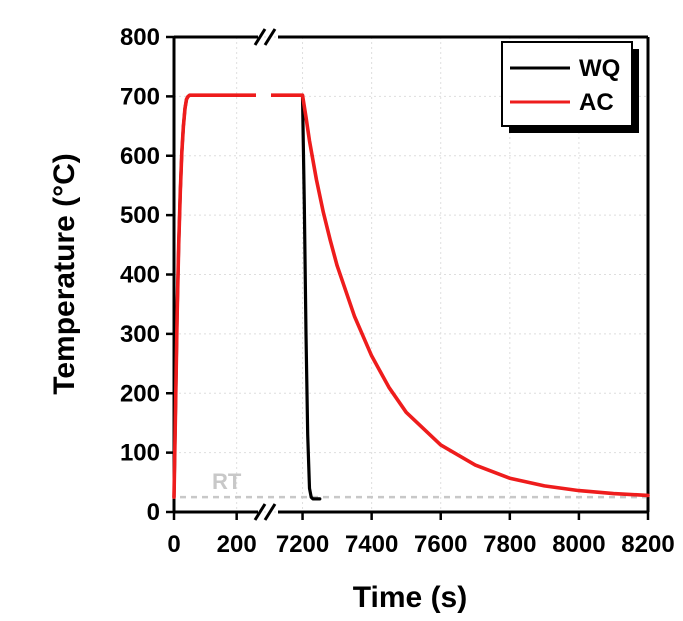  Describe the element at coordinates (140, 215) in the screenshot. I see `y-tick-label: 500` at that location.